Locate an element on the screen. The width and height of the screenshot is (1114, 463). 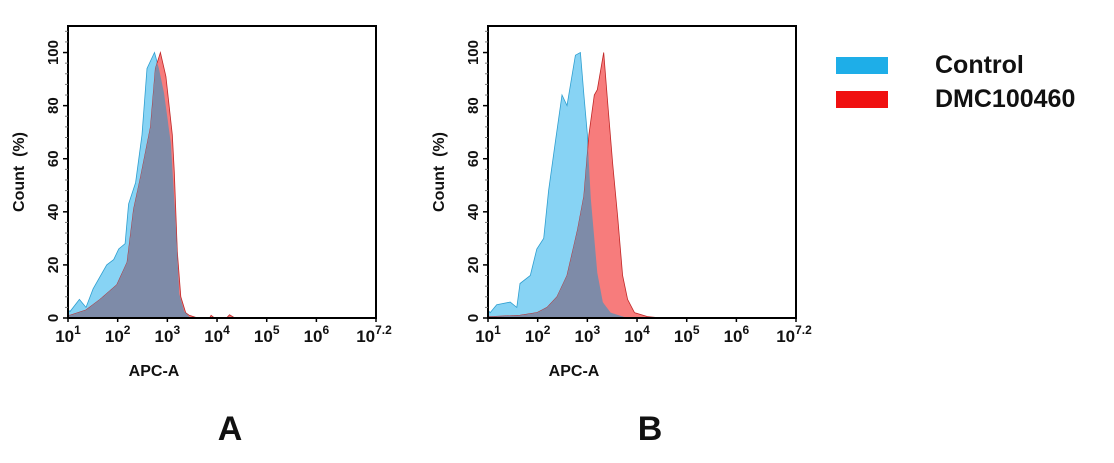
legend-swatch-control is located at coordinates (862, 65).